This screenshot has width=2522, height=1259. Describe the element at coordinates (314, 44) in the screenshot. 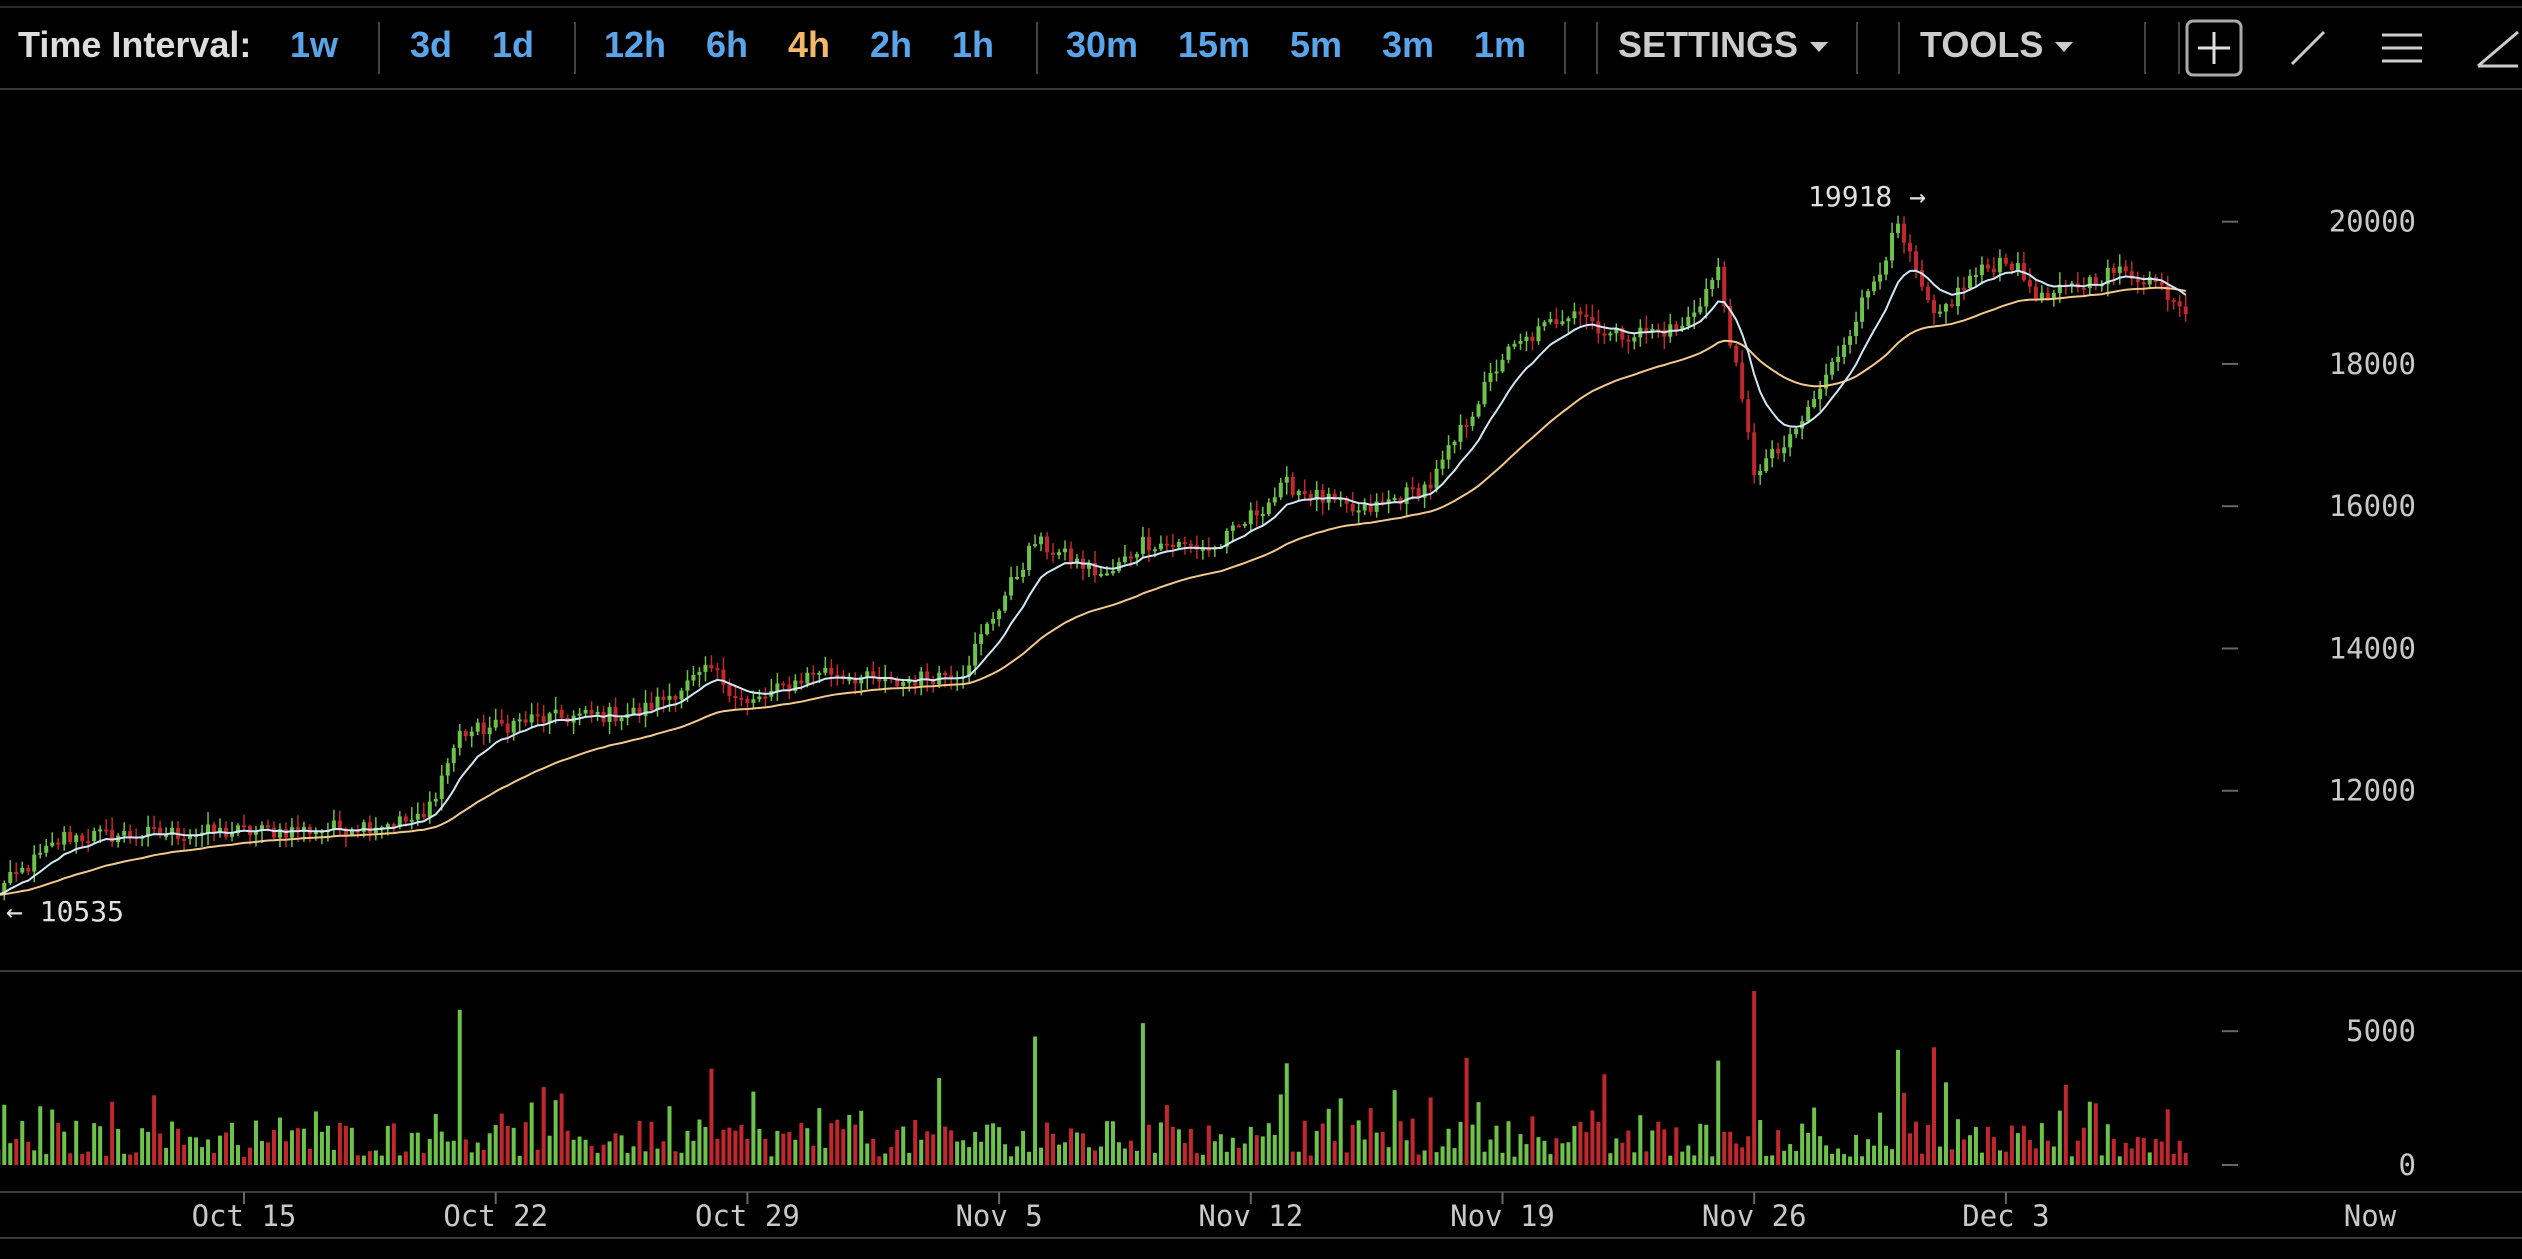

I see `interval-1w-button: 1w` at that location.